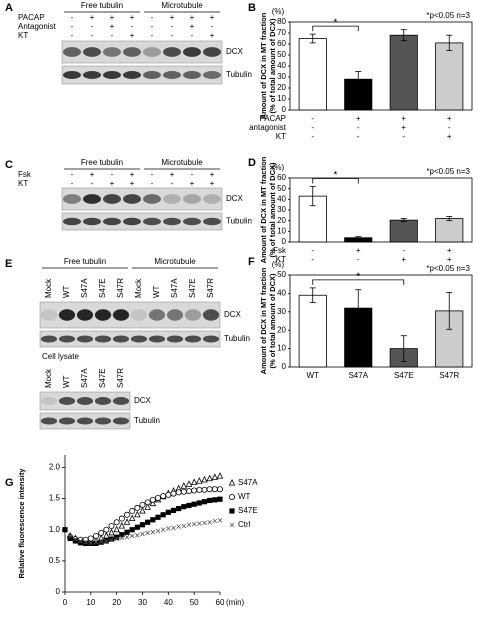 The width and height of the screenshot is (477, 620). I want to click on x-tick-label: S47R, so click(449, 375).